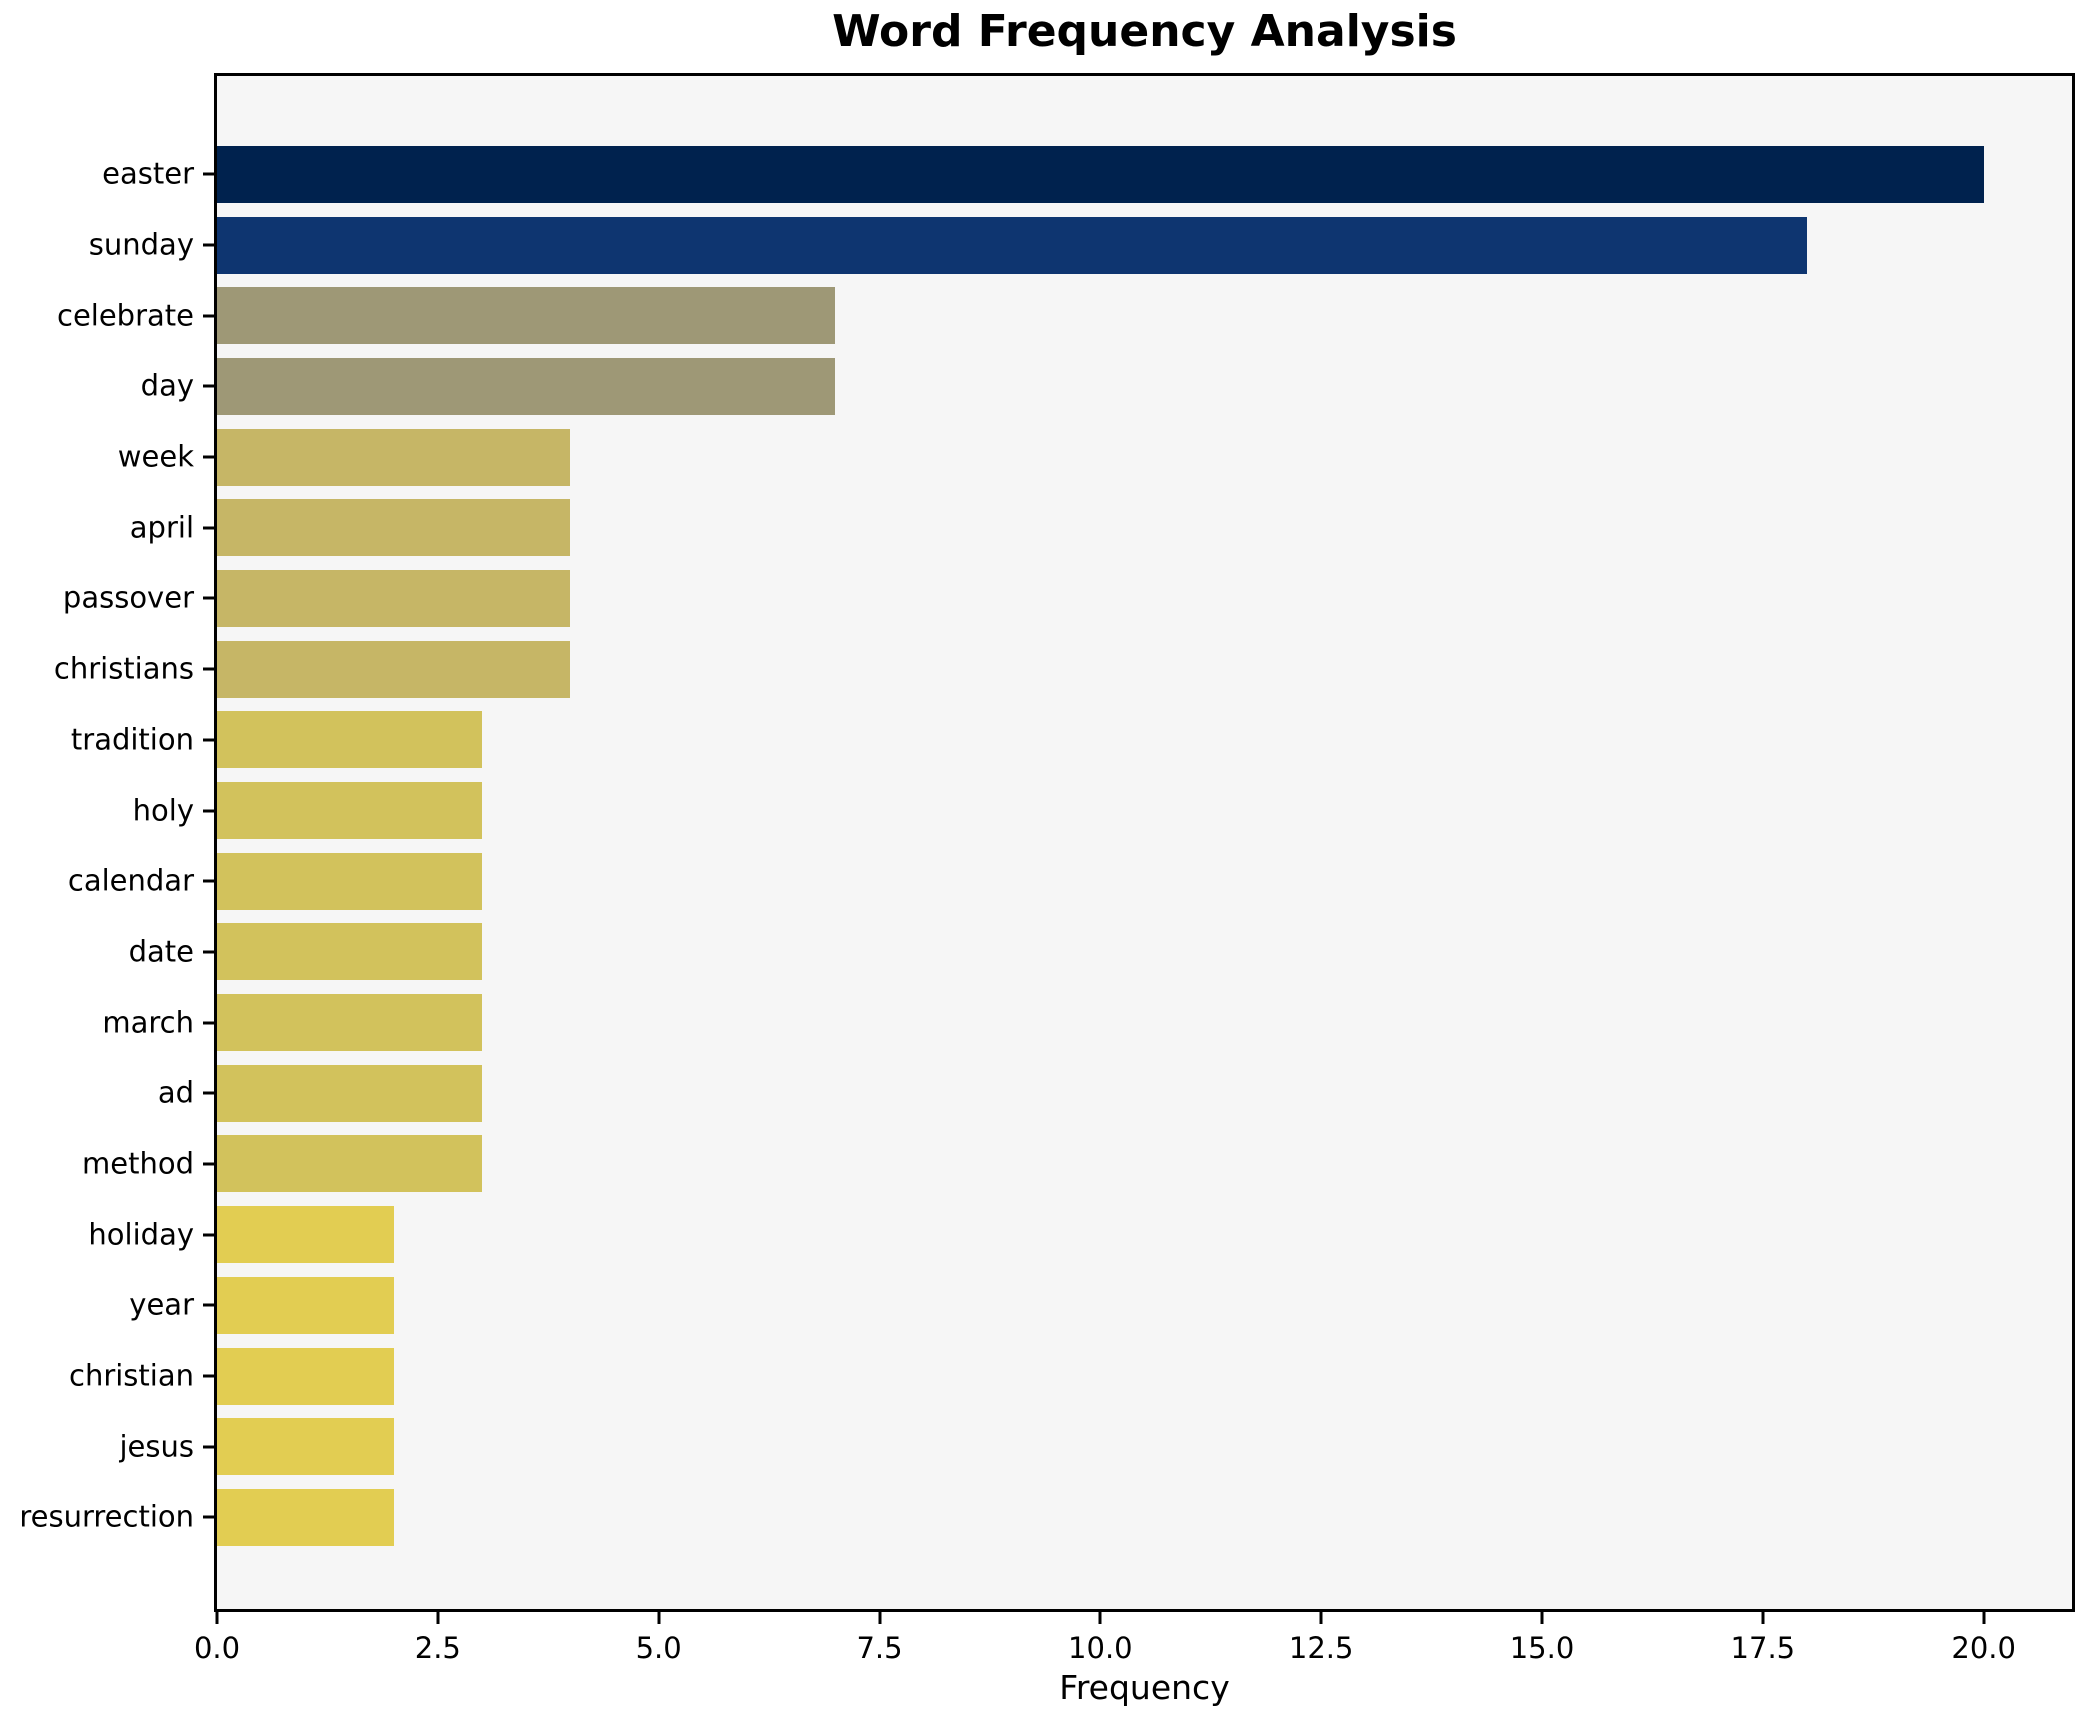  Describe the element at coordinates (141, 244) in the screenshot. I see `y-axis-label: sunday` at that location.